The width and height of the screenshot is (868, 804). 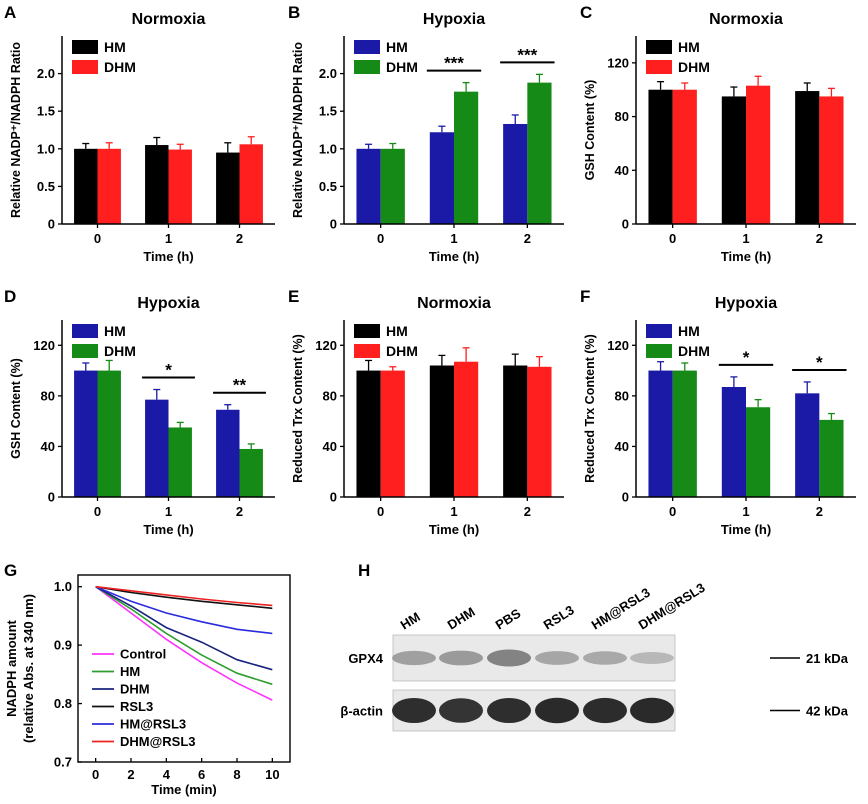 What do you see at coordinates (168, 370) in the screenshot?
I see `significance-label: *` at bounding box center [168, 370].